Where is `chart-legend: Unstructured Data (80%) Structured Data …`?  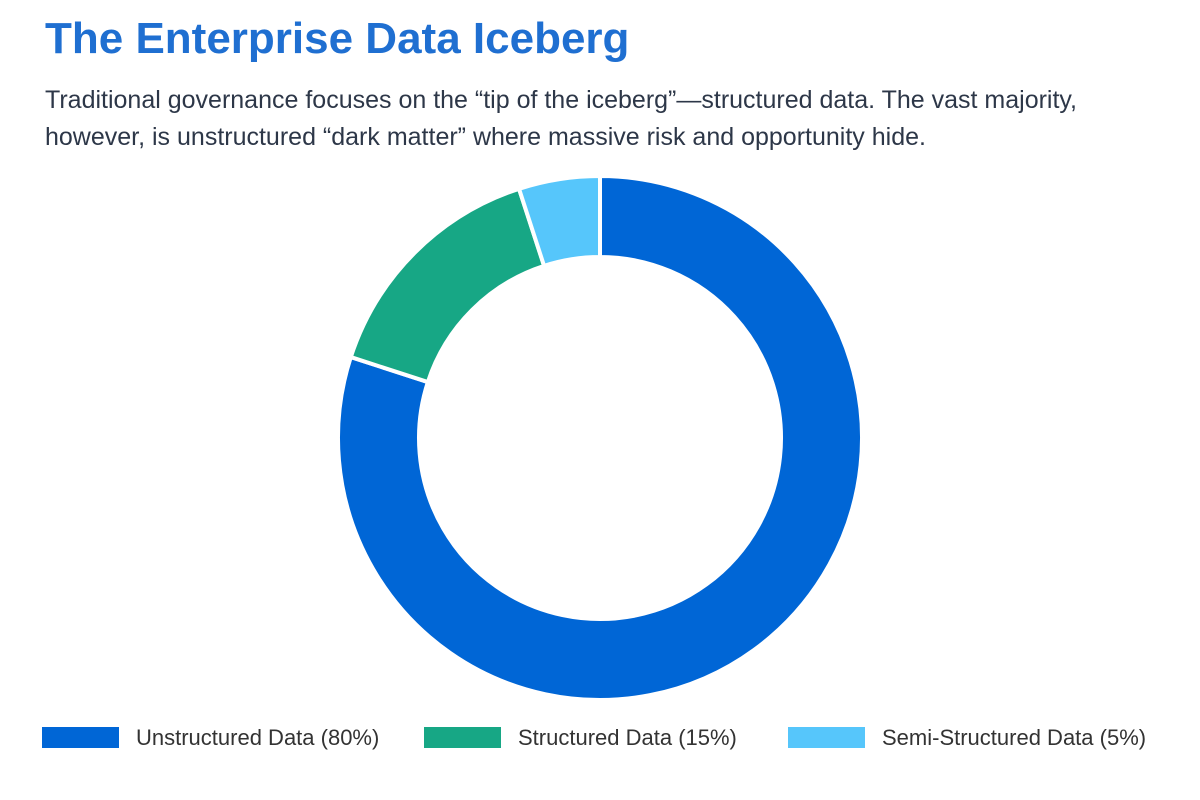
chart-legend: Unstructured Data (80%) Structured Data … is located at coordinates (600, 738).